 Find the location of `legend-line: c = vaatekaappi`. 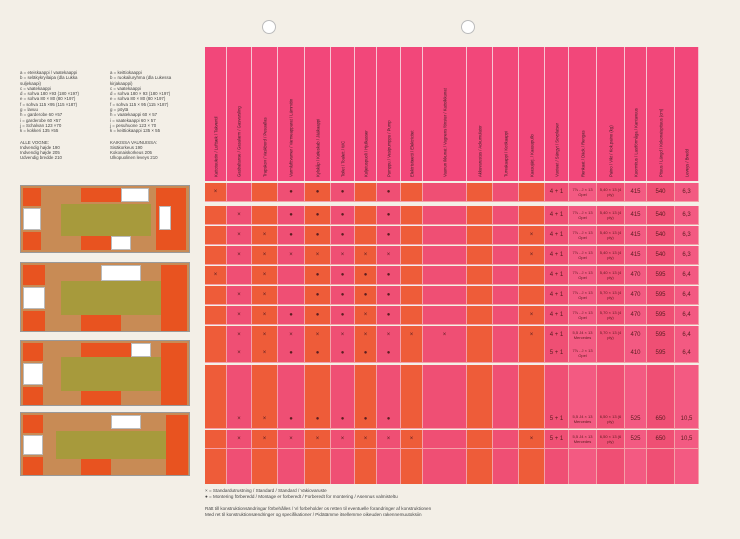

legend-line: c = vaatekaappi is located at coordinates (125, 88).